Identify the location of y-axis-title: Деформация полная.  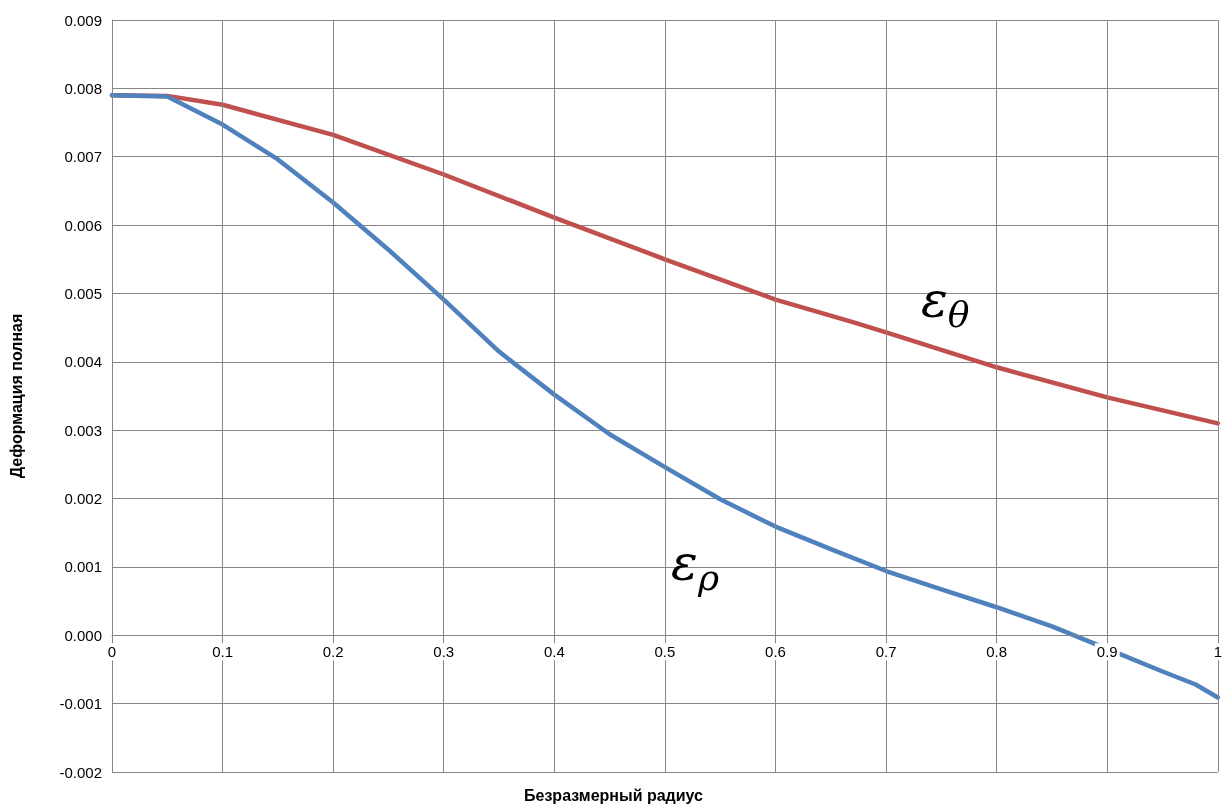
(16, 396).